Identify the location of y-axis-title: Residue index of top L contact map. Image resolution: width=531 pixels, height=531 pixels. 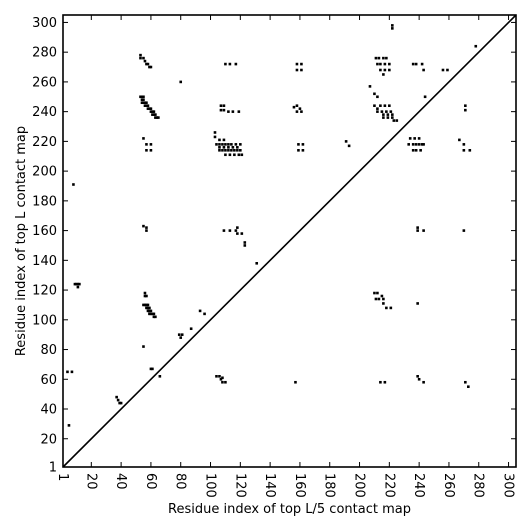
(21, 241).